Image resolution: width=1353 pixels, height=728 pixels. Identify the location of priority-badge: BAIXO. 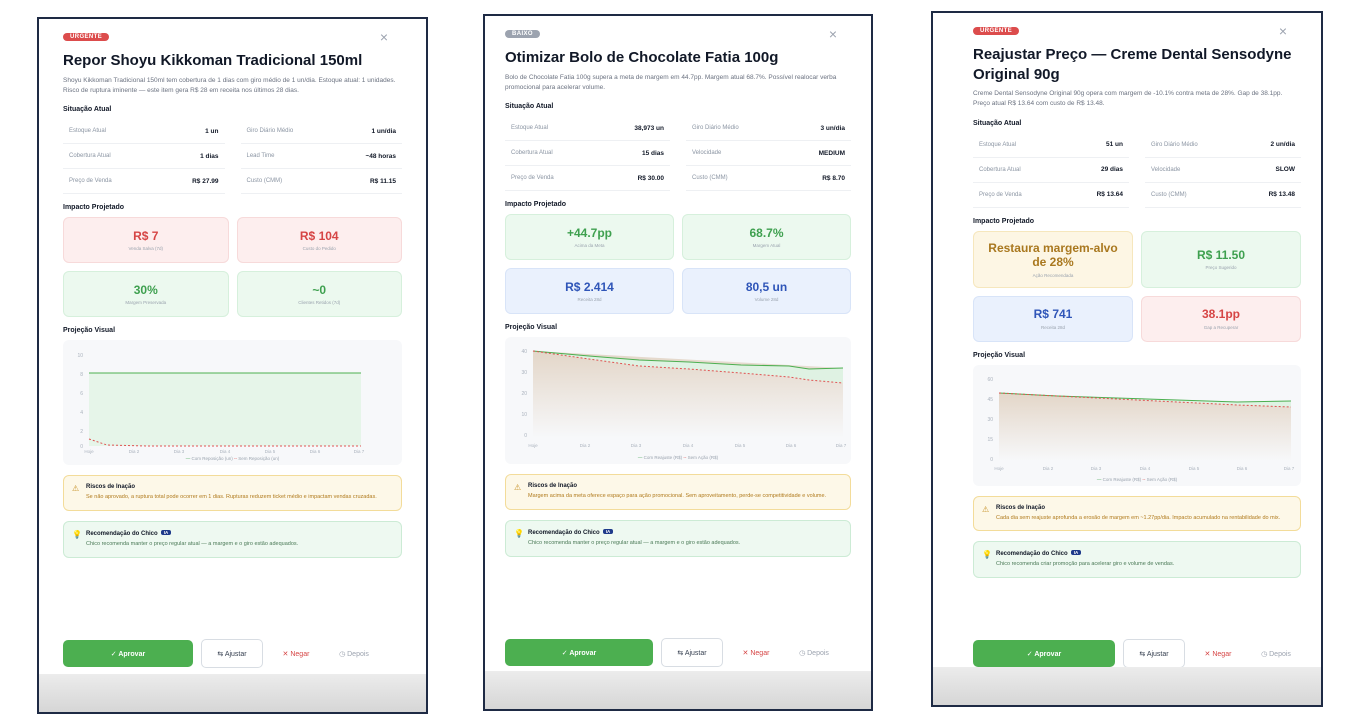
(523, 34).